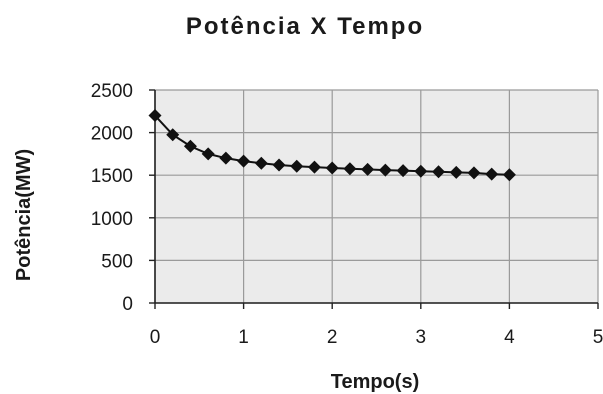 The height and width of the screenshot is (394, 603). What do you see at coordinates (24, 215) in the screenshot?
I see `y-axis-label: Potência(MW)` at bounding box center [24, 215].